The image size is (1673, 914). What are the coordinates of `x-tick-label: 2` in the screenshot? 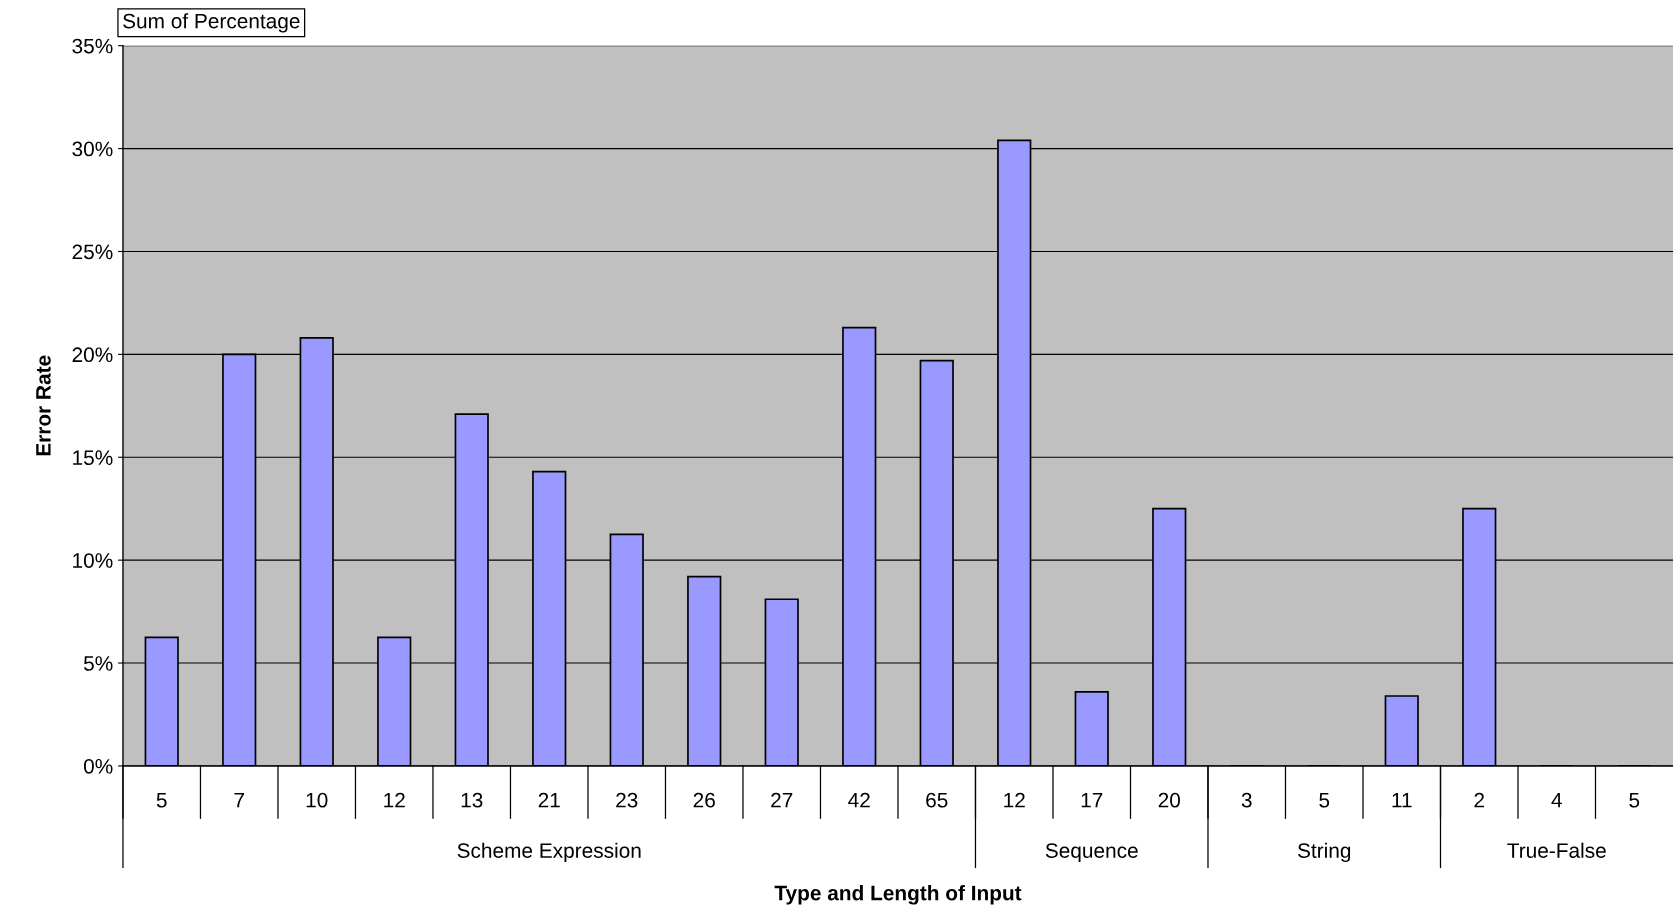 It's located at (1479, 800).